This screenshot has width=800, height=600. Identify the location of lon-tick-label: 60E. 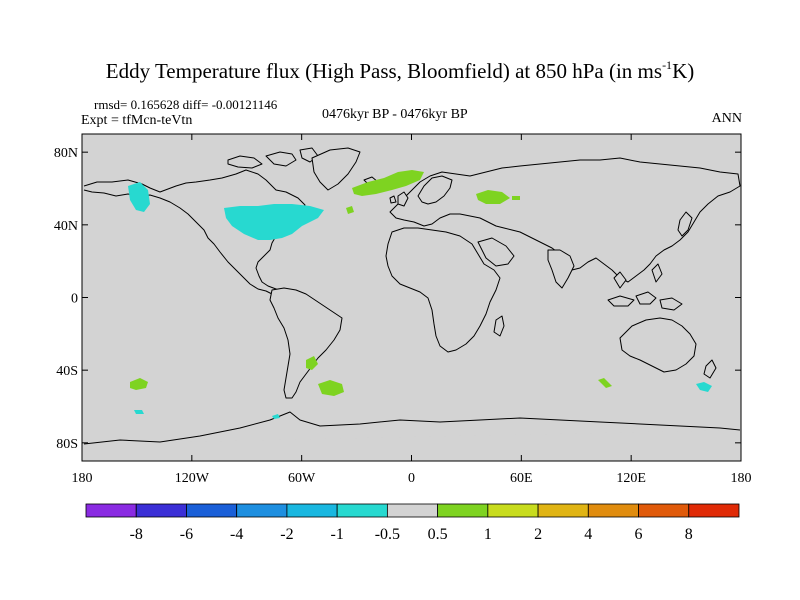
(521, 478).